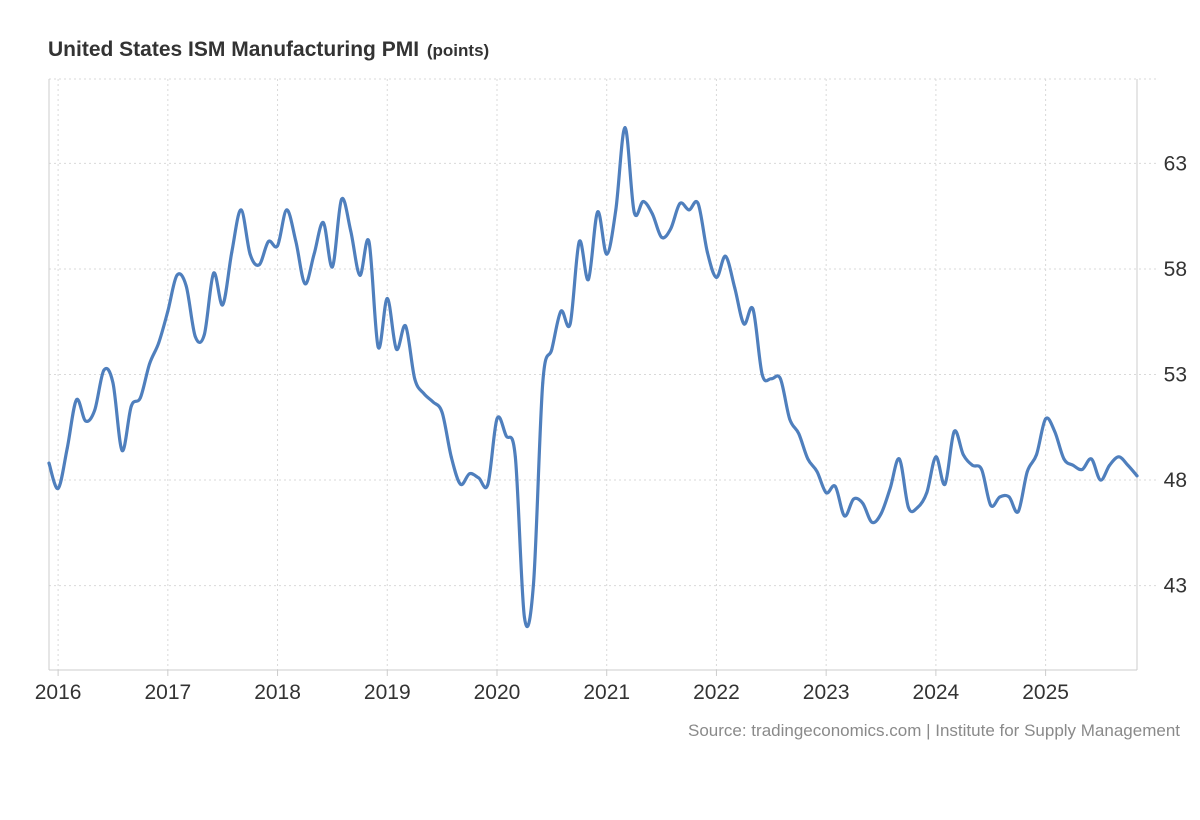 The image size is (1200, 820). What do you see at coordinates (1175, 375) in the screenshot?
I see `y-tick-label: 53` at bounding box center [1175, 375].